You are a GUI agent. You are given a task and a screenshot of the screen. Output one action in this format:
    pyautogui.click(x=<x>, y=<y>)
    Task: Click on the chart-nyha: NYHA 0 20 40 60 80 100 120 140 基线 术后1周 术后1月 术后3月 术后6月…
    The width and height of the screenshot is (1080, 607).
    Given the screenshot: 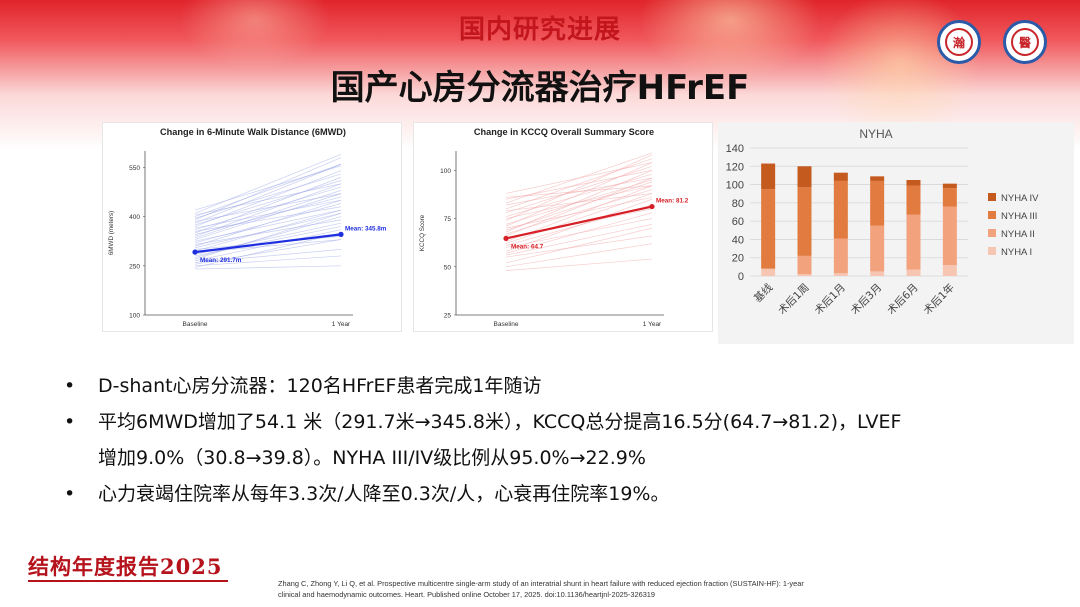 What is the action you would take?
    pyautogui.click(x=883, y=222)
    